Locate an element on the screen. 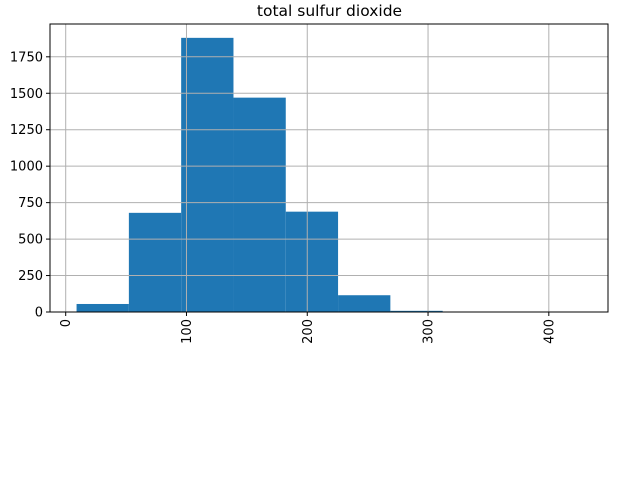 Image resolution: width=640 pixels, height=480 pixels. x-tick-label: 100 is located at coordinates (187, 331).